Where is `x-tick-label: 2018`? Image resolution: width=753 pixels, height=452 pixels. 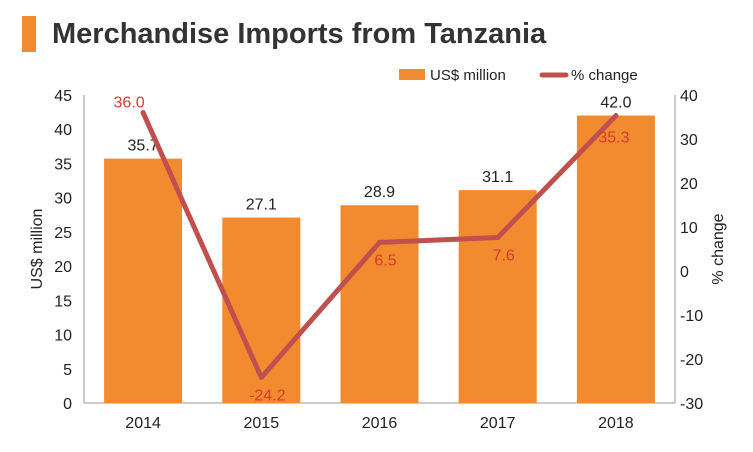
x-tick-label: 2018 is located at coordinates (616, 423).